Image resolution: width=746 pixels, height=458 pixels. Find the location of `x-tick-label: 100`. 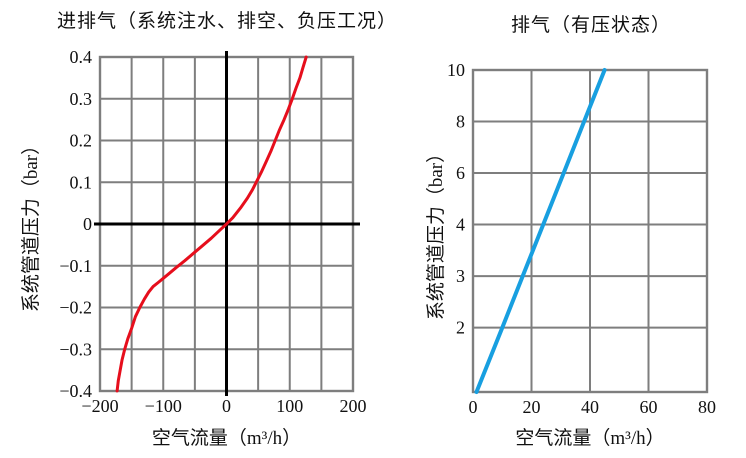

x-tick-label: 100 is located at coordinates (289, 406).